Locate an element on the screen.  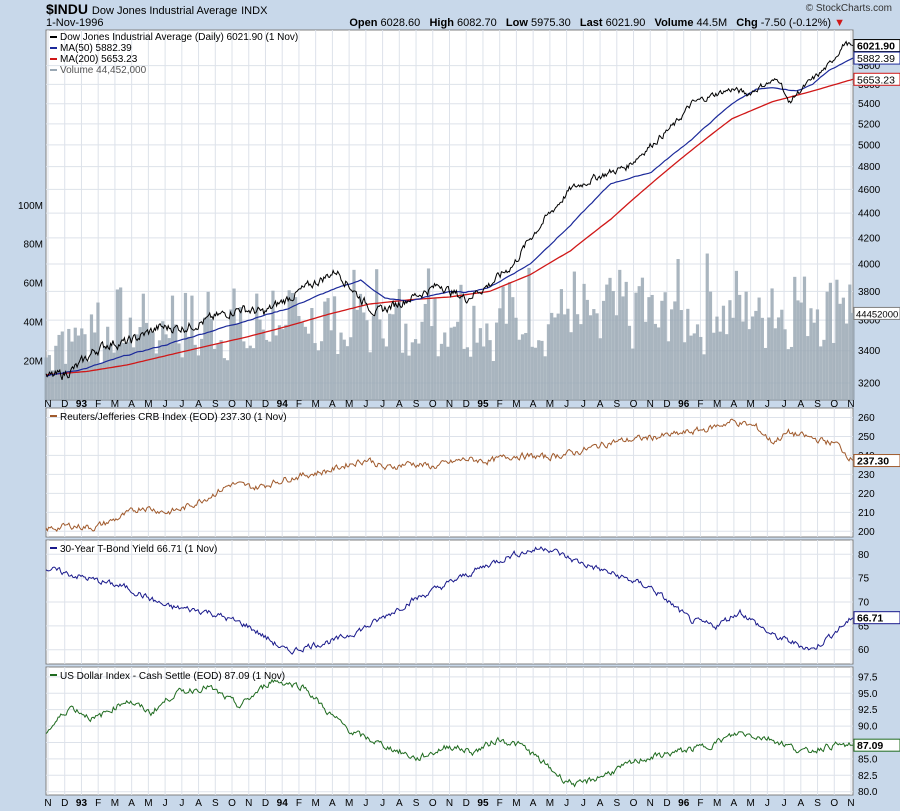
symbol-header: $INDU Dow Jones Industrial Average INDX is located at coordinates (156, 9).